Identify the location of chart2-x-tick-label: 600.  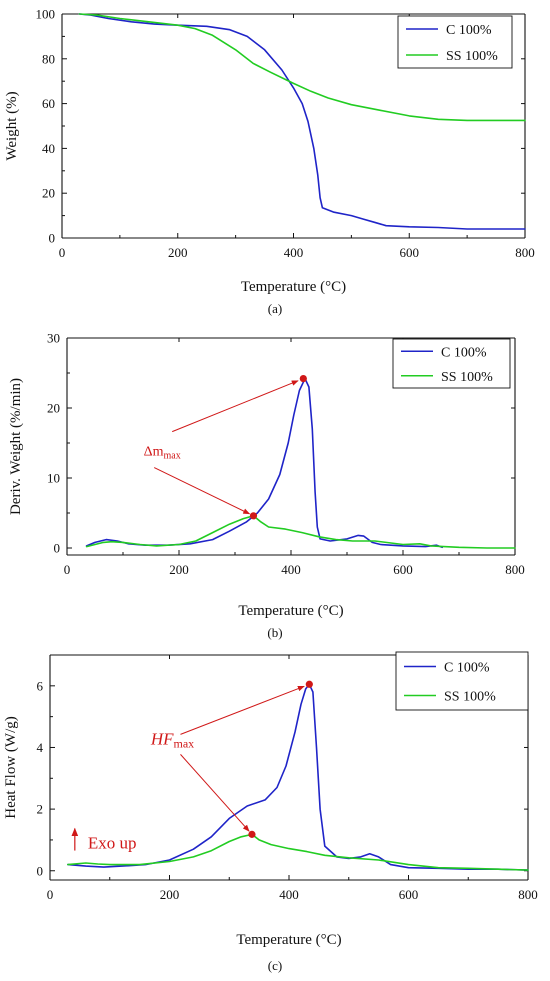
(403, 569).